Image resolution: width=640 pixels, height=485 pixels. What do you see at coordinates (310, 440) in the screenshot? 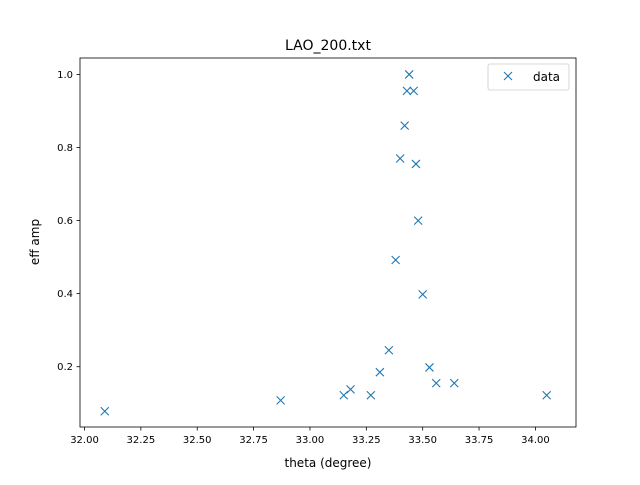
I see `x-tick-label: 33.00` at bounding box center [310, 440].